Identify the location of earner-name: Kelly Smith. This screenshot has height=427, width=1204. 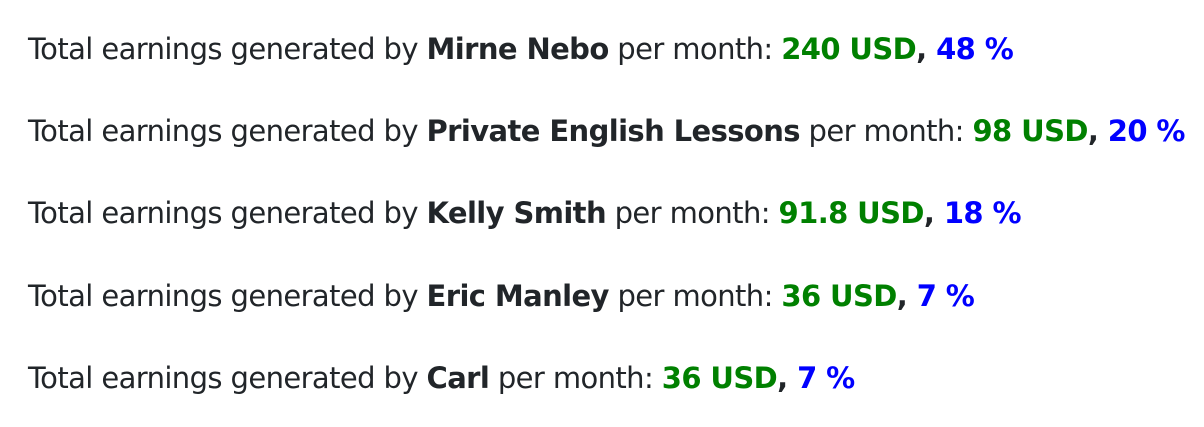
(516, 213).